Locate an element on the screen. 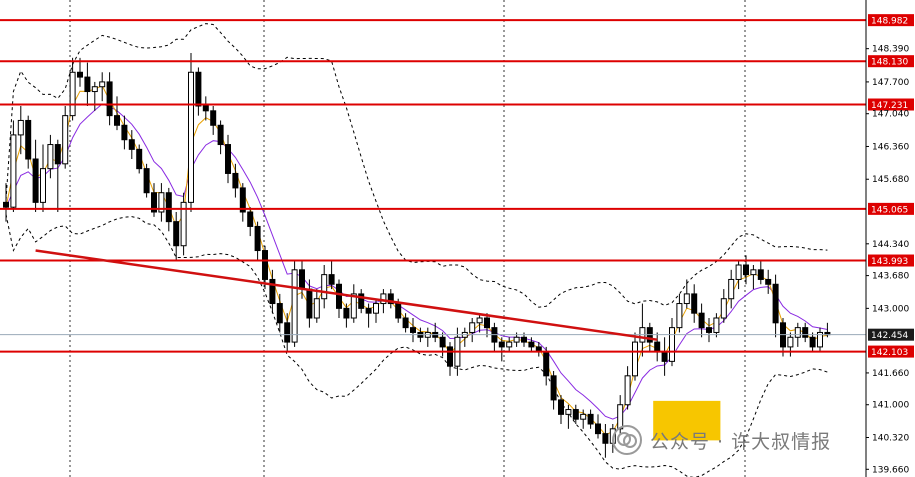 This screenshot has height=477, width=915. price-tick-label: 141.660 is located at coordinates (890, 374).